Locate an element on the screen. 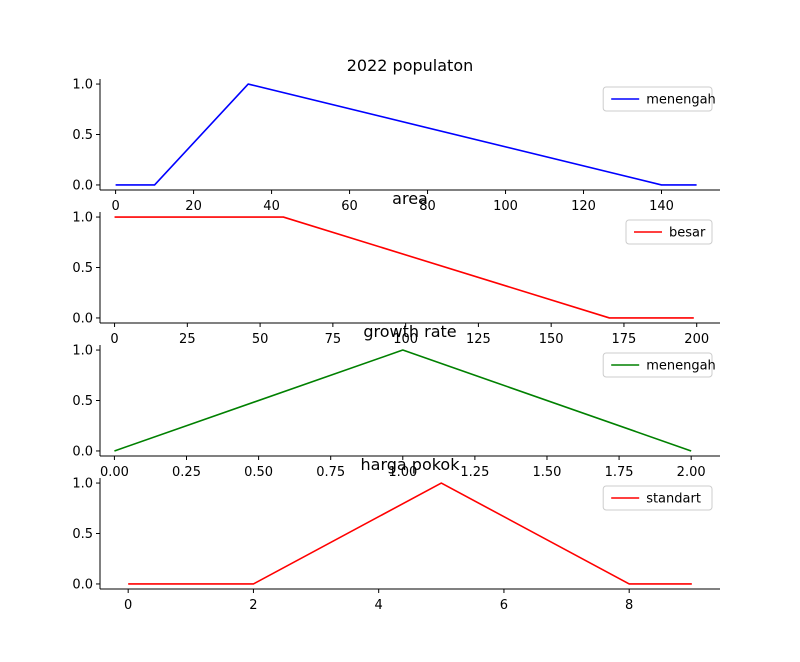 The height and width of the screenshot is (662, 800). legend-label: besar is located at coordinates (687, 233).